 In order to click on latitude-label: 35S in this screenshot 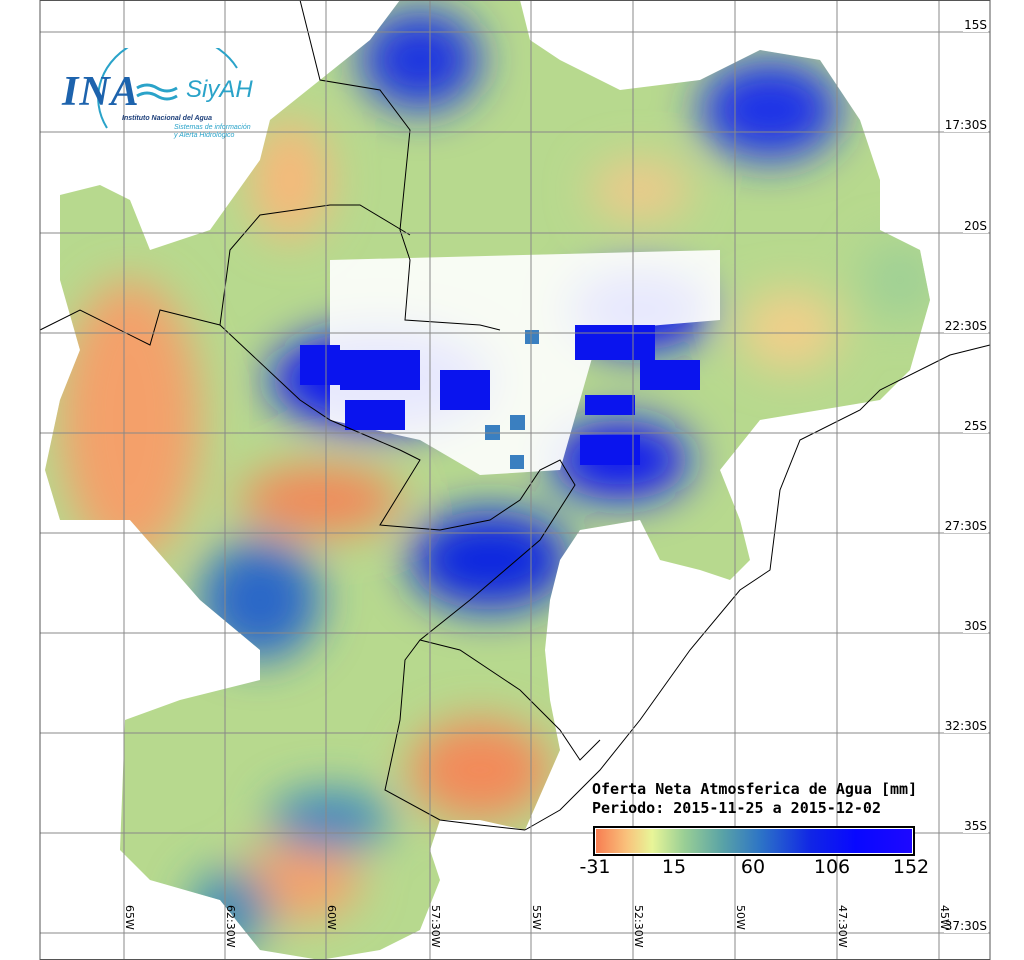, I will do `click(975, 826)`.